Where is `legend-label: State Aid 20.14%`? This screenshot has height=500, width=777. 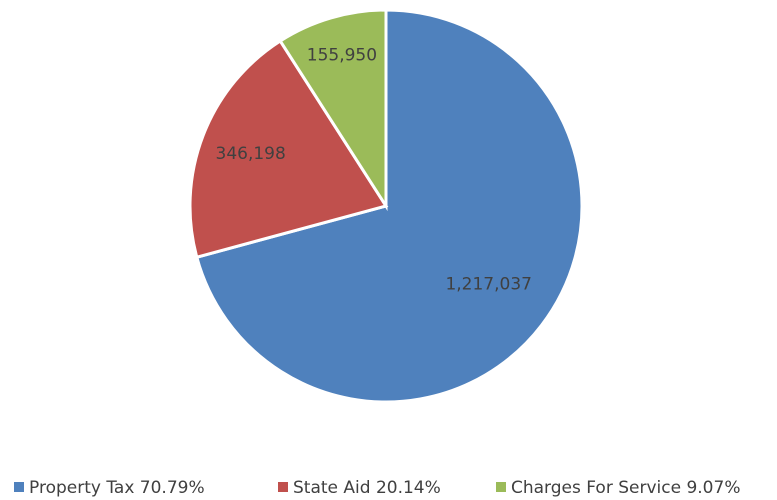 legend-label: State Aid 20.14% is located at coordinates (367, 488).